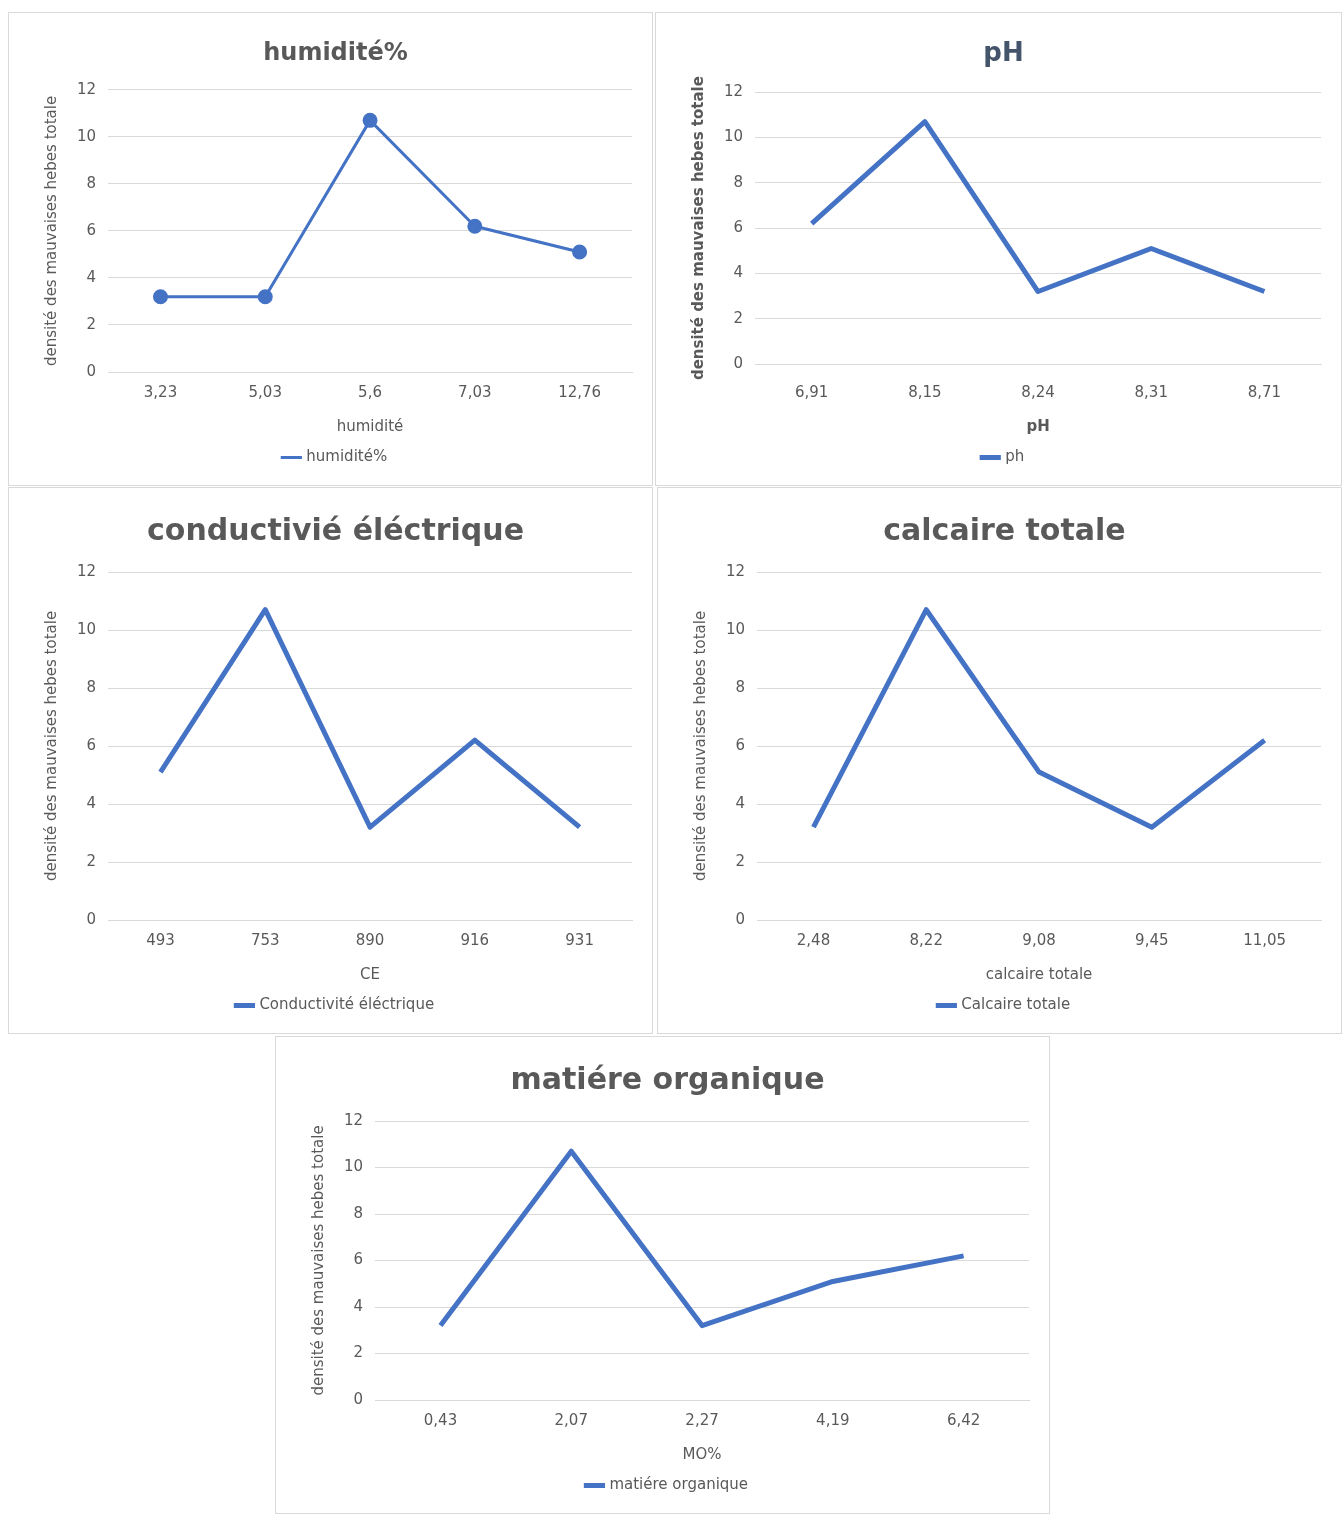 This screenshot has height=1514, width=1342. What do you see at coordinates (702, 1419) in the screenshot?
I see `x-tick-label: 2,27` at bounding box center [702, 1419].